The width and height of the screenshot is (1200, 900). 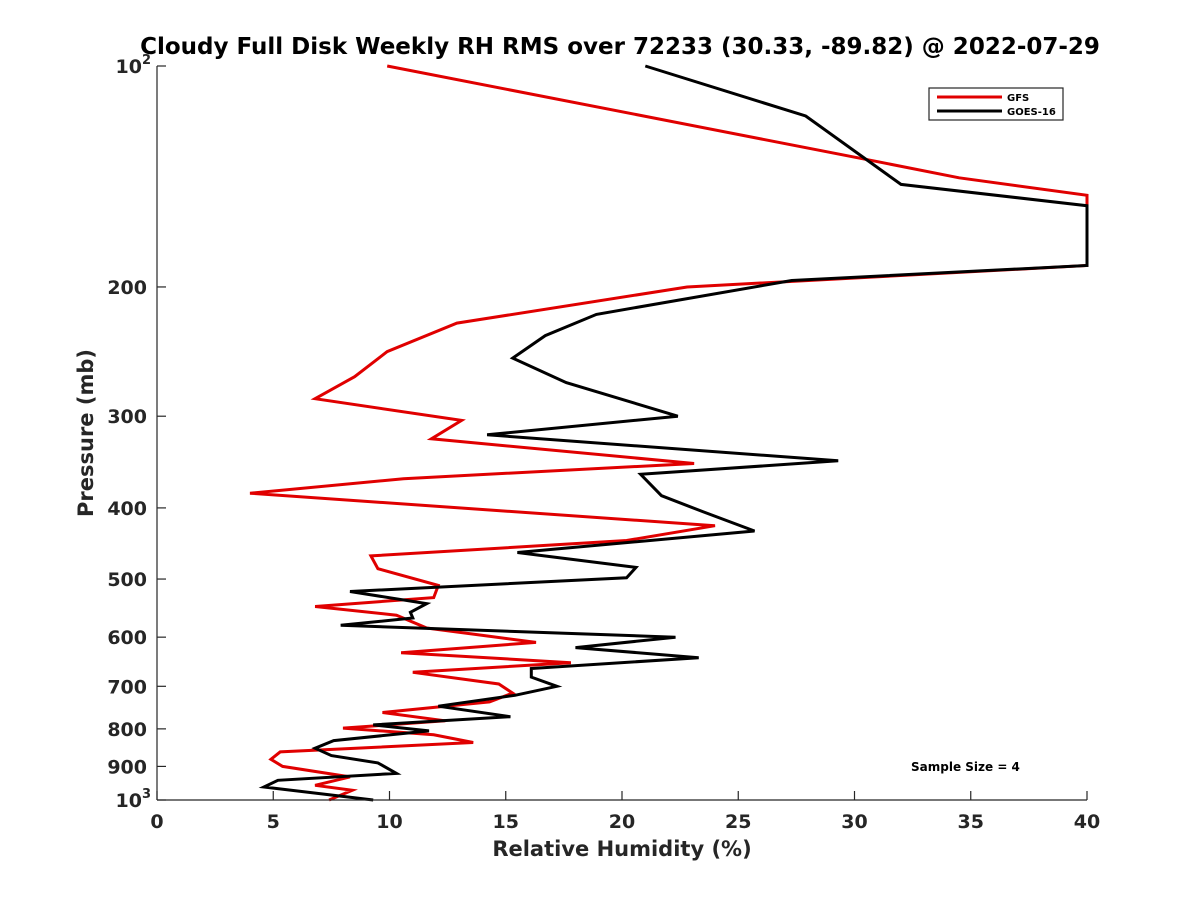 I want to click on x-axis-label: Relative Humidity (%), so click(x=621, y=849).